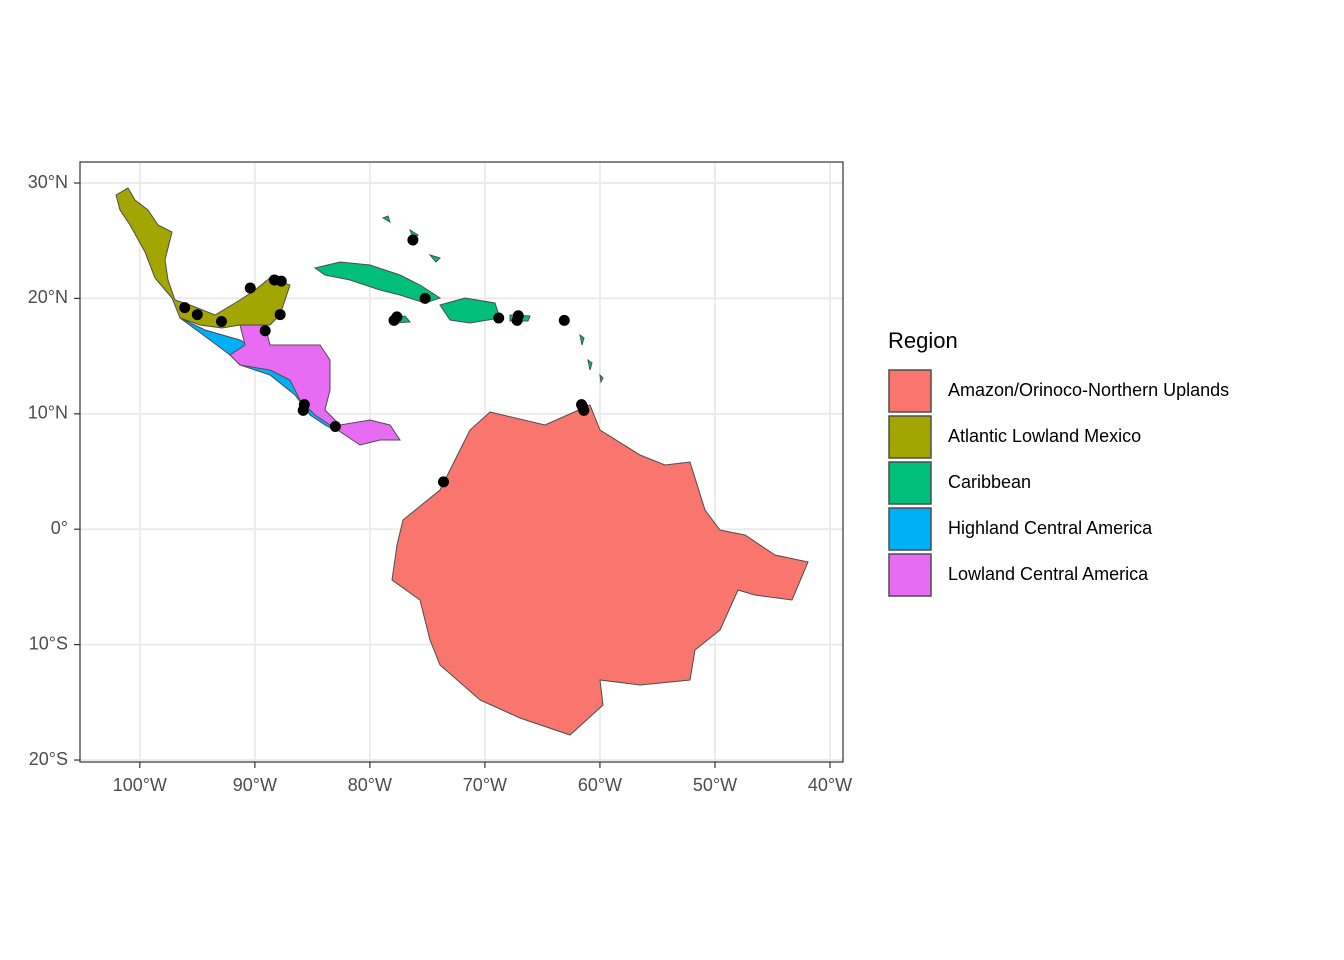 Image resolution: width=1344 pixels, height=960 pixels. I want to click on legend-label: Highland Central America, so click(1050, 528).